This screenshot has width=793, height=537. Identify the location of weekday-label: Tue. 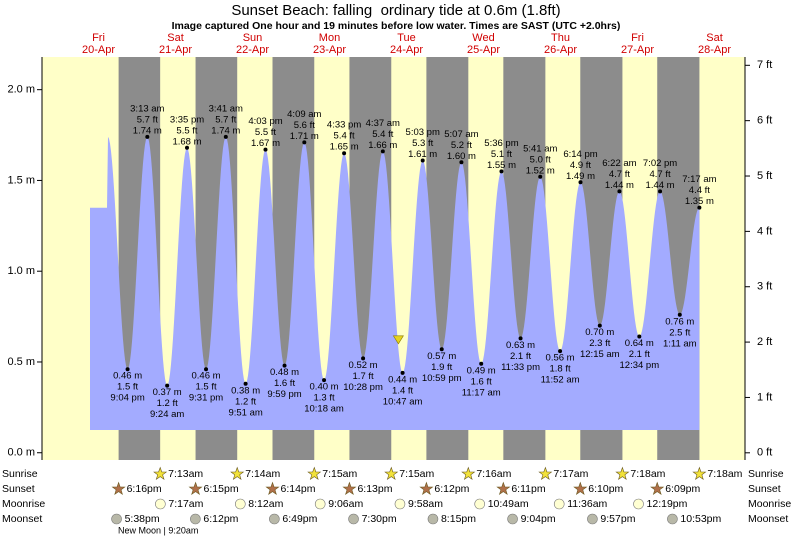
(406, 38).